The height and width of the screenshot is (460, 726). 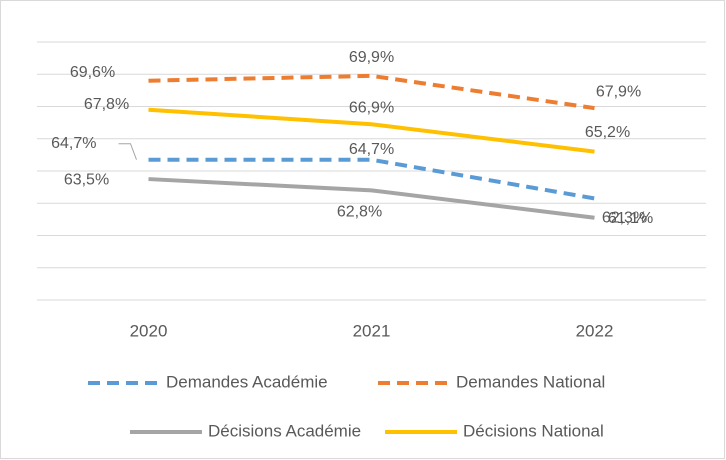 I want to click on legend-label: Décisions Académie, so click(x=284, y=430).